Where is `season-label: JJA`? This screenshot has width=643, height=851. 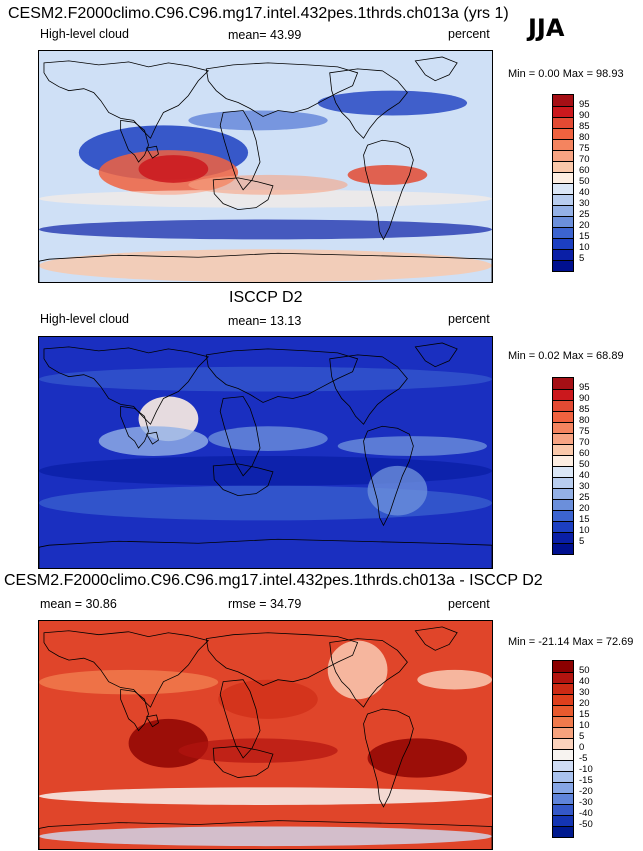
season-label: JJA is located at coordinates (546, 28).